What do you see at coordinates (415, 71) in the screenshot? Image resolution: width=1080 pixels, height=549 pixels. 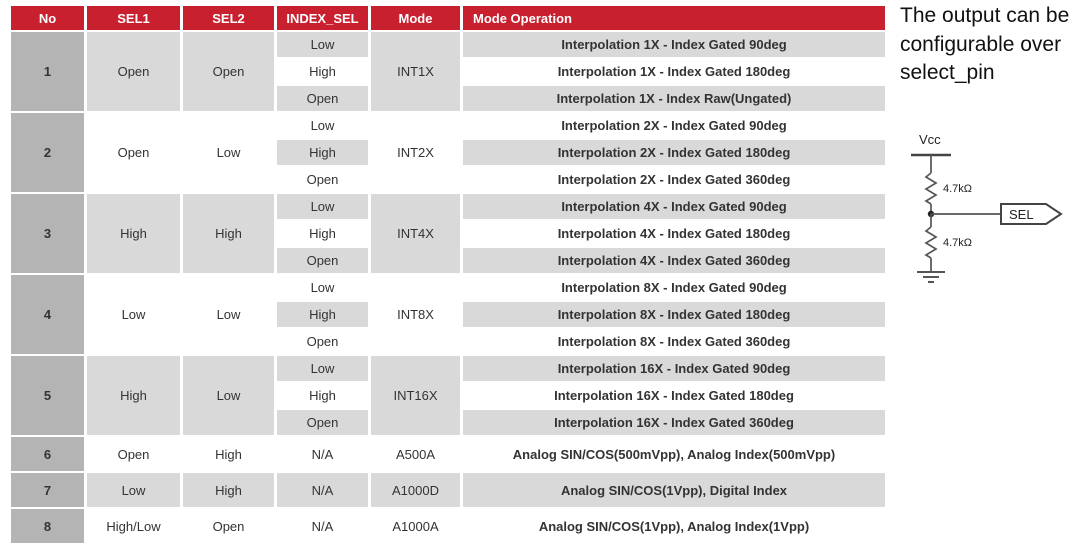 I see `cell-mode: INT1X` at bounding box center [415, 71].